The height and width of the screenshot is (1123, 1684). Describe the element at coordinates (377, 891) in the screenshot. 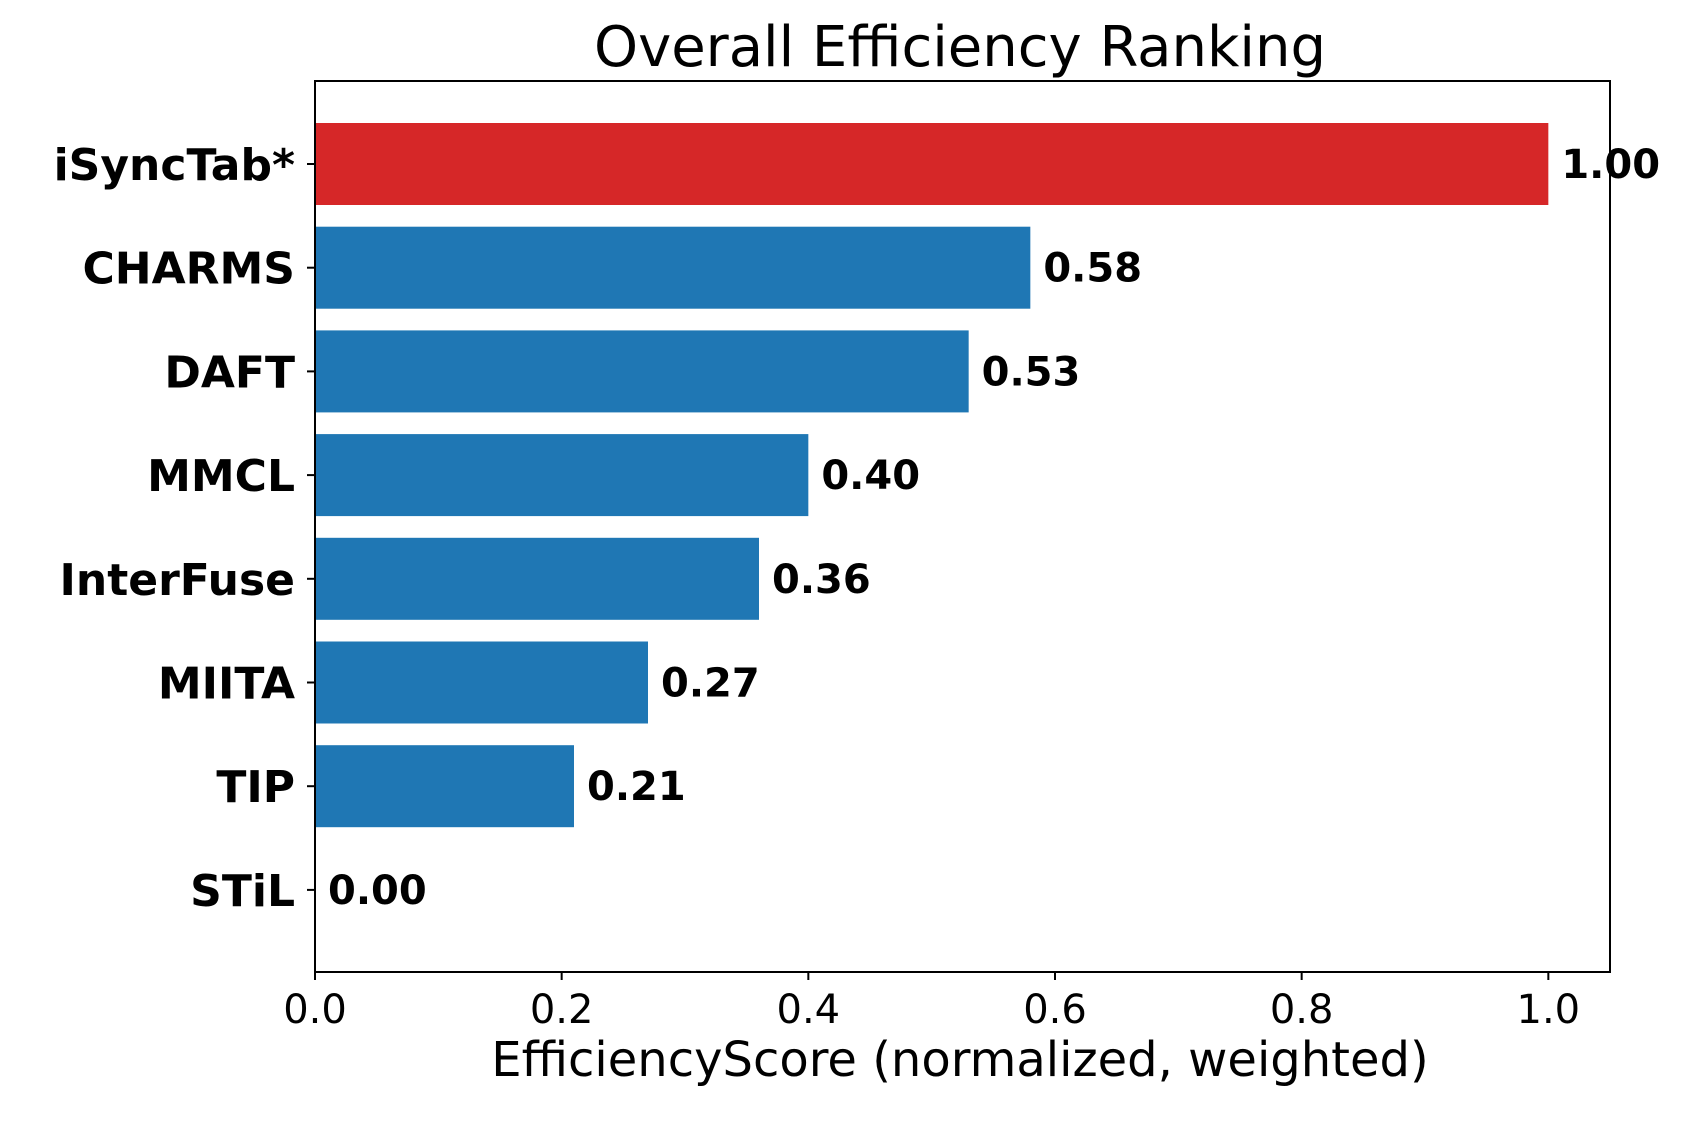

I see `value-label-stil: 0.00` at that location.